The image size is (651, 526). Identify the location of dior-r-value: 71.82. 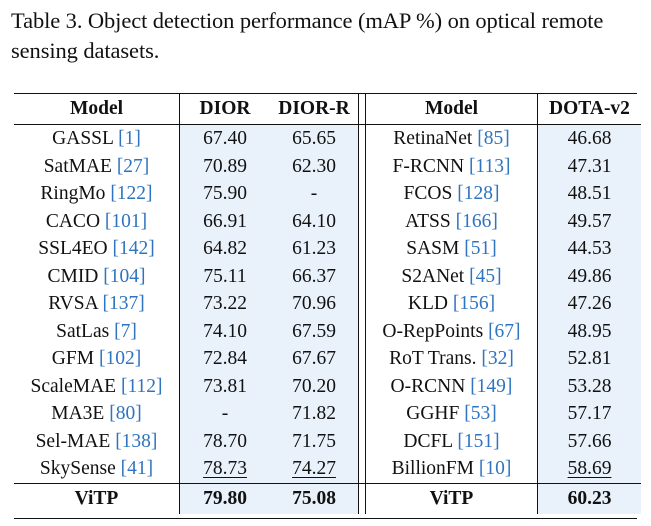
(314, 414).